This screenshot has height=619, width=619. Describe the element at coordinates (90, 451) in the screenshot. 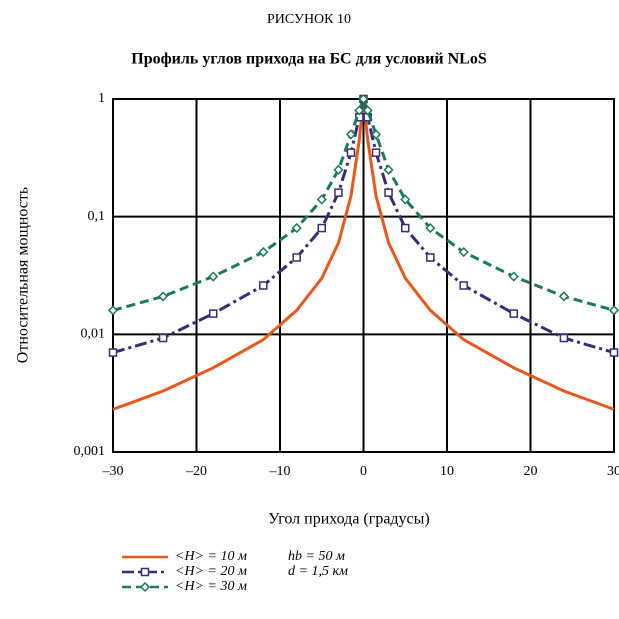

I see `y-tick-label: 0,001` at that location.